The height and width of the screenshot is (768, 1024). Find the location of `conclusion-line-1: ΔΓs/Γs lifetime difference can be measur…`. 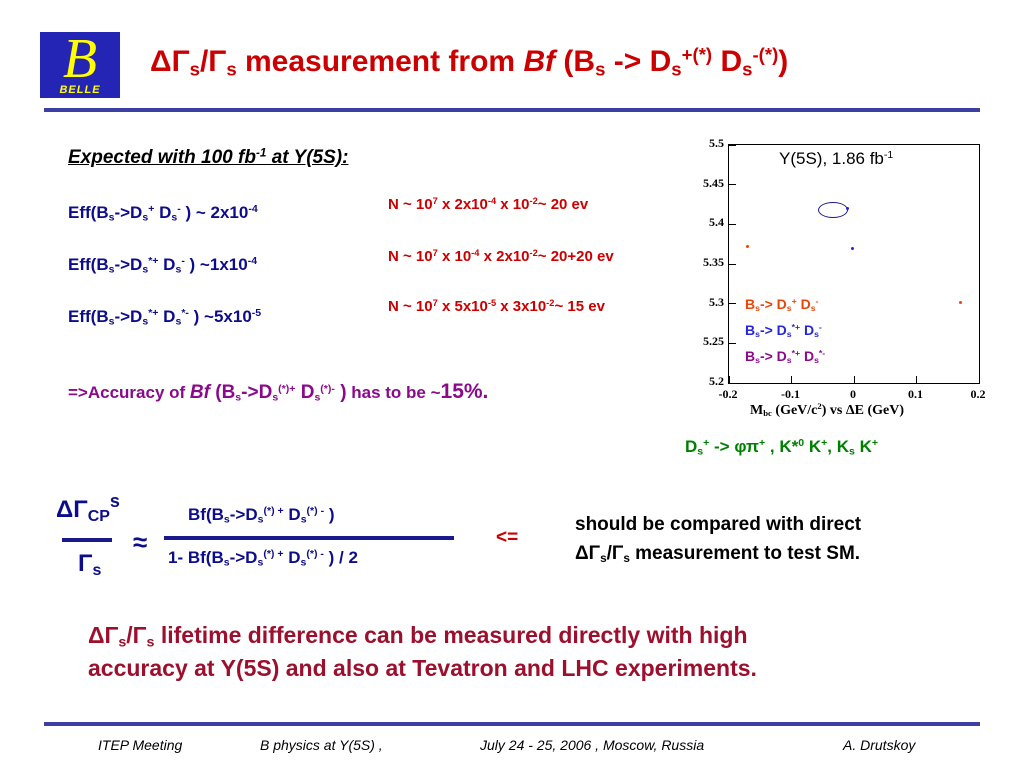

conclusion-line-1: ΔΓs/Γs lifetime difference can be measur… is located at coordinates (418, 636).